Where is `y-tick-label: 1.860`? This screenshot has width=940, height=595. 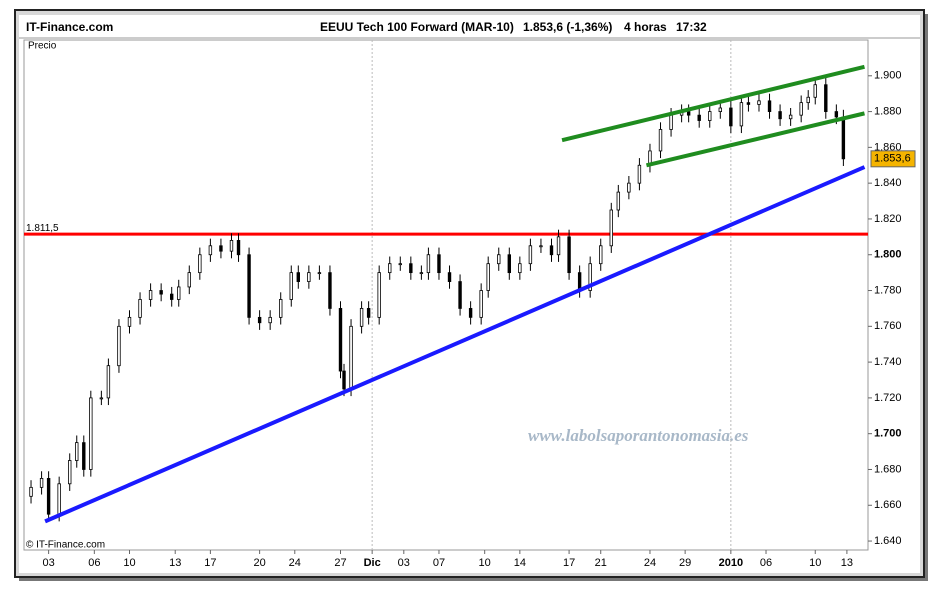 y-tick-label: 1.860 is located at coordinates (888, 147).